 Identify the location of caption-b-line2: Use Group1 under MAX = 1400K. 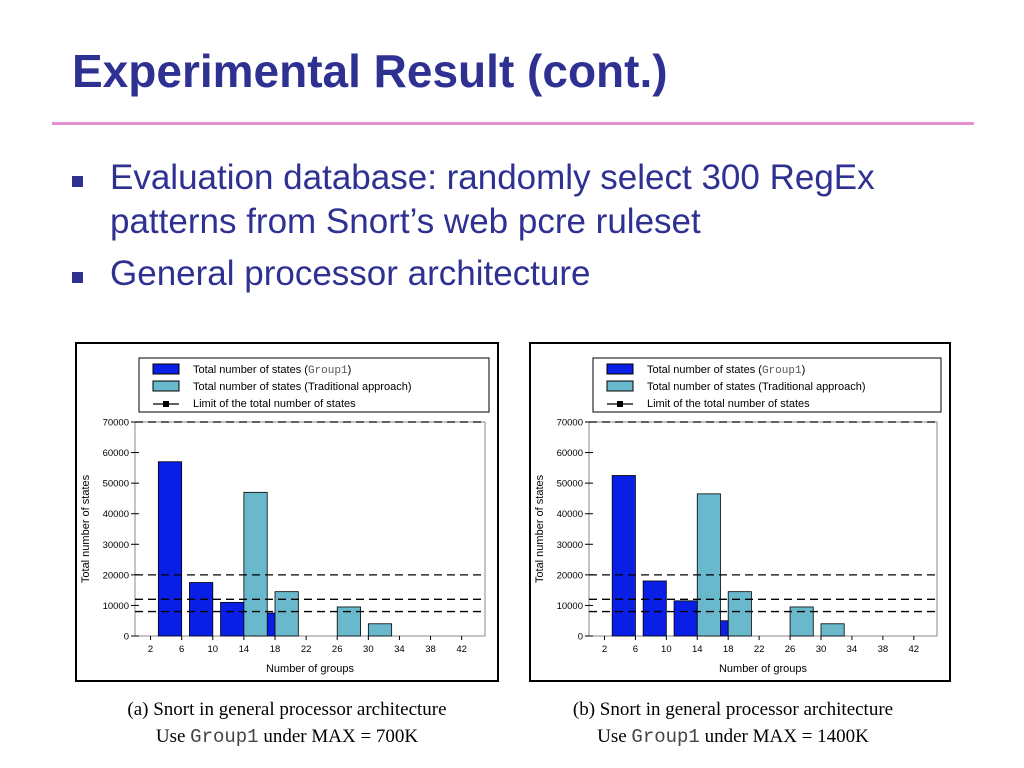
(733, 737).